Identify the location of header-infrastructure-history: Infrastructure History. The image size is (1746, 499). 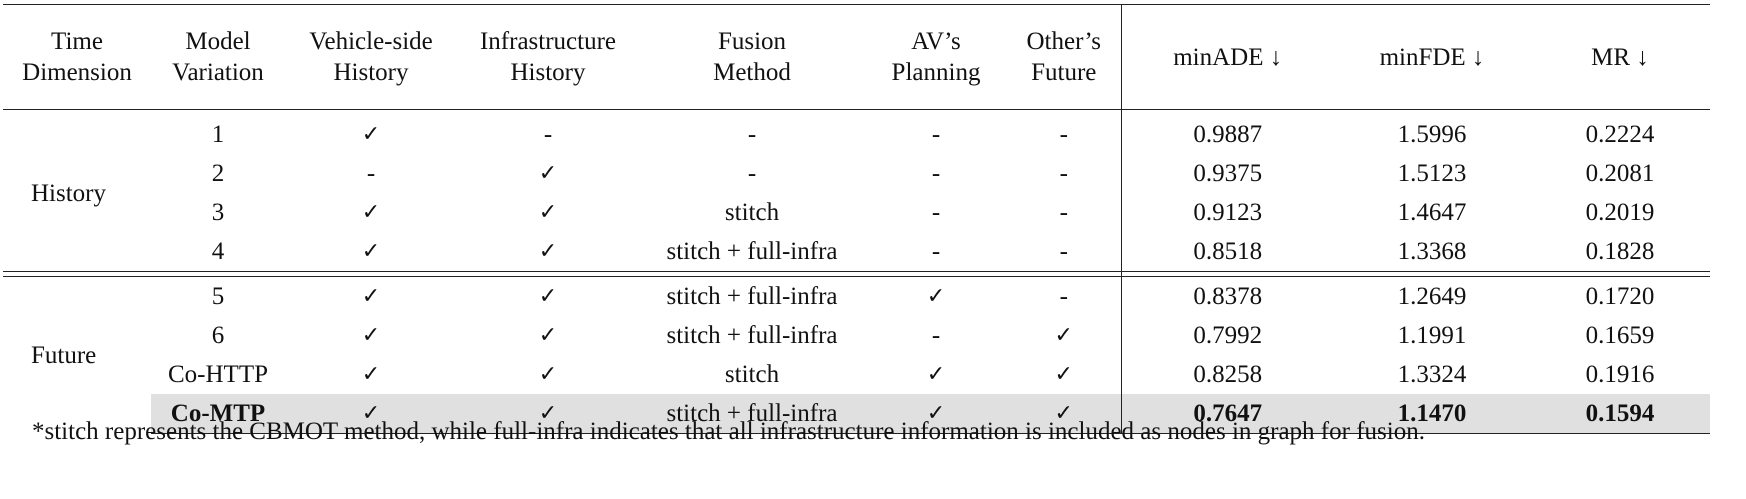
(548, 57).